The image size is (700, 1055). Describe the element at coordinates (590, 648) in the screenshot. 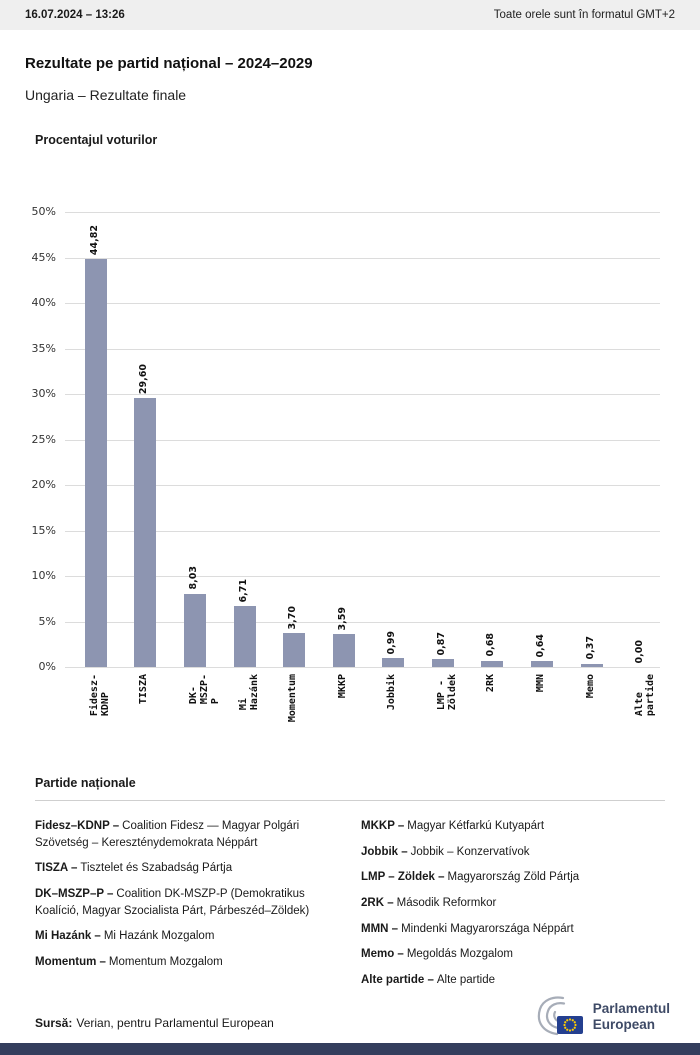

I see `bar-value-label: 0,37` at that location.